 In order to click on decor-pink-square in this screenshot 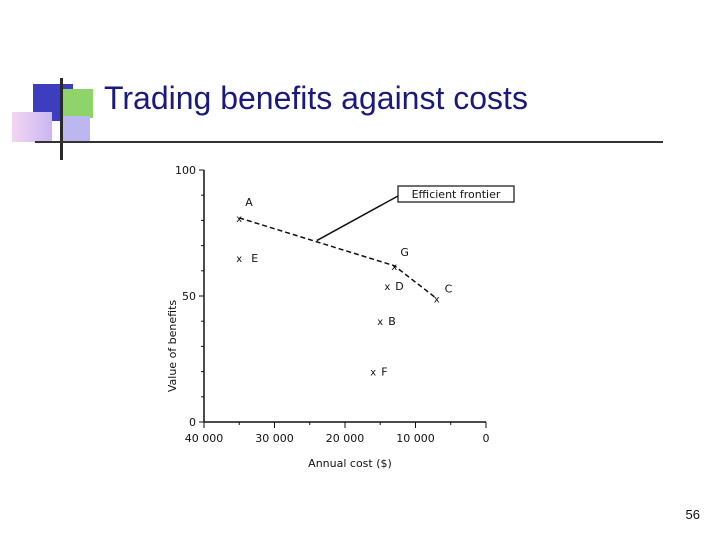, I will do `click(32, 127)`.